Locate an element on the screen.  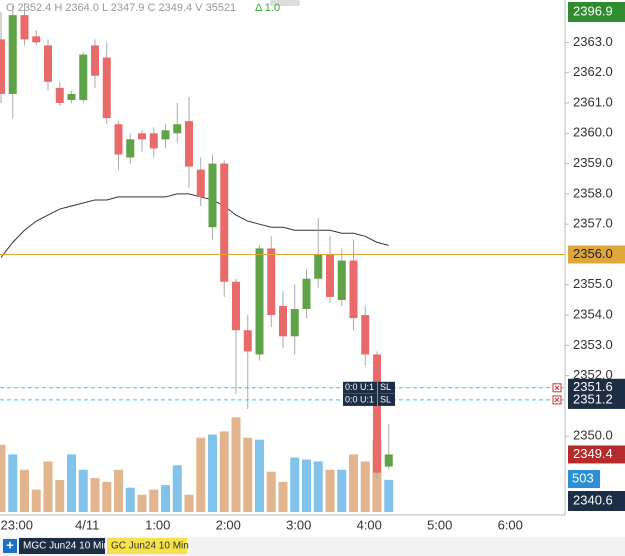
level-label: 2351.6 is located at coordinates (593, 386).